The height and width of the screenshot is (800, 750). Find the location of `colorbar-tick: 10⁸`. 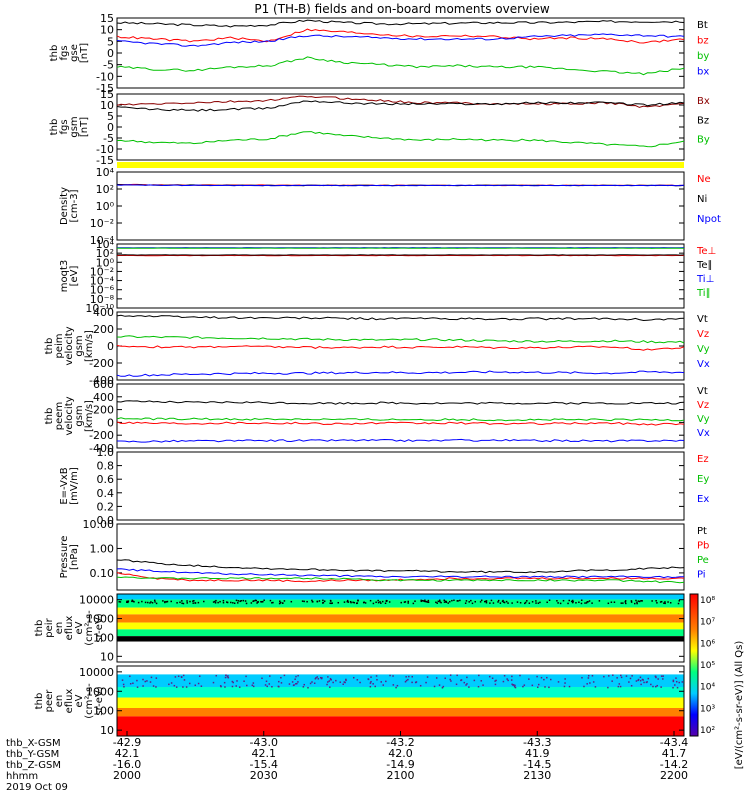

colorbar-tick: 10⁸ is located at coordinates (707, 601).